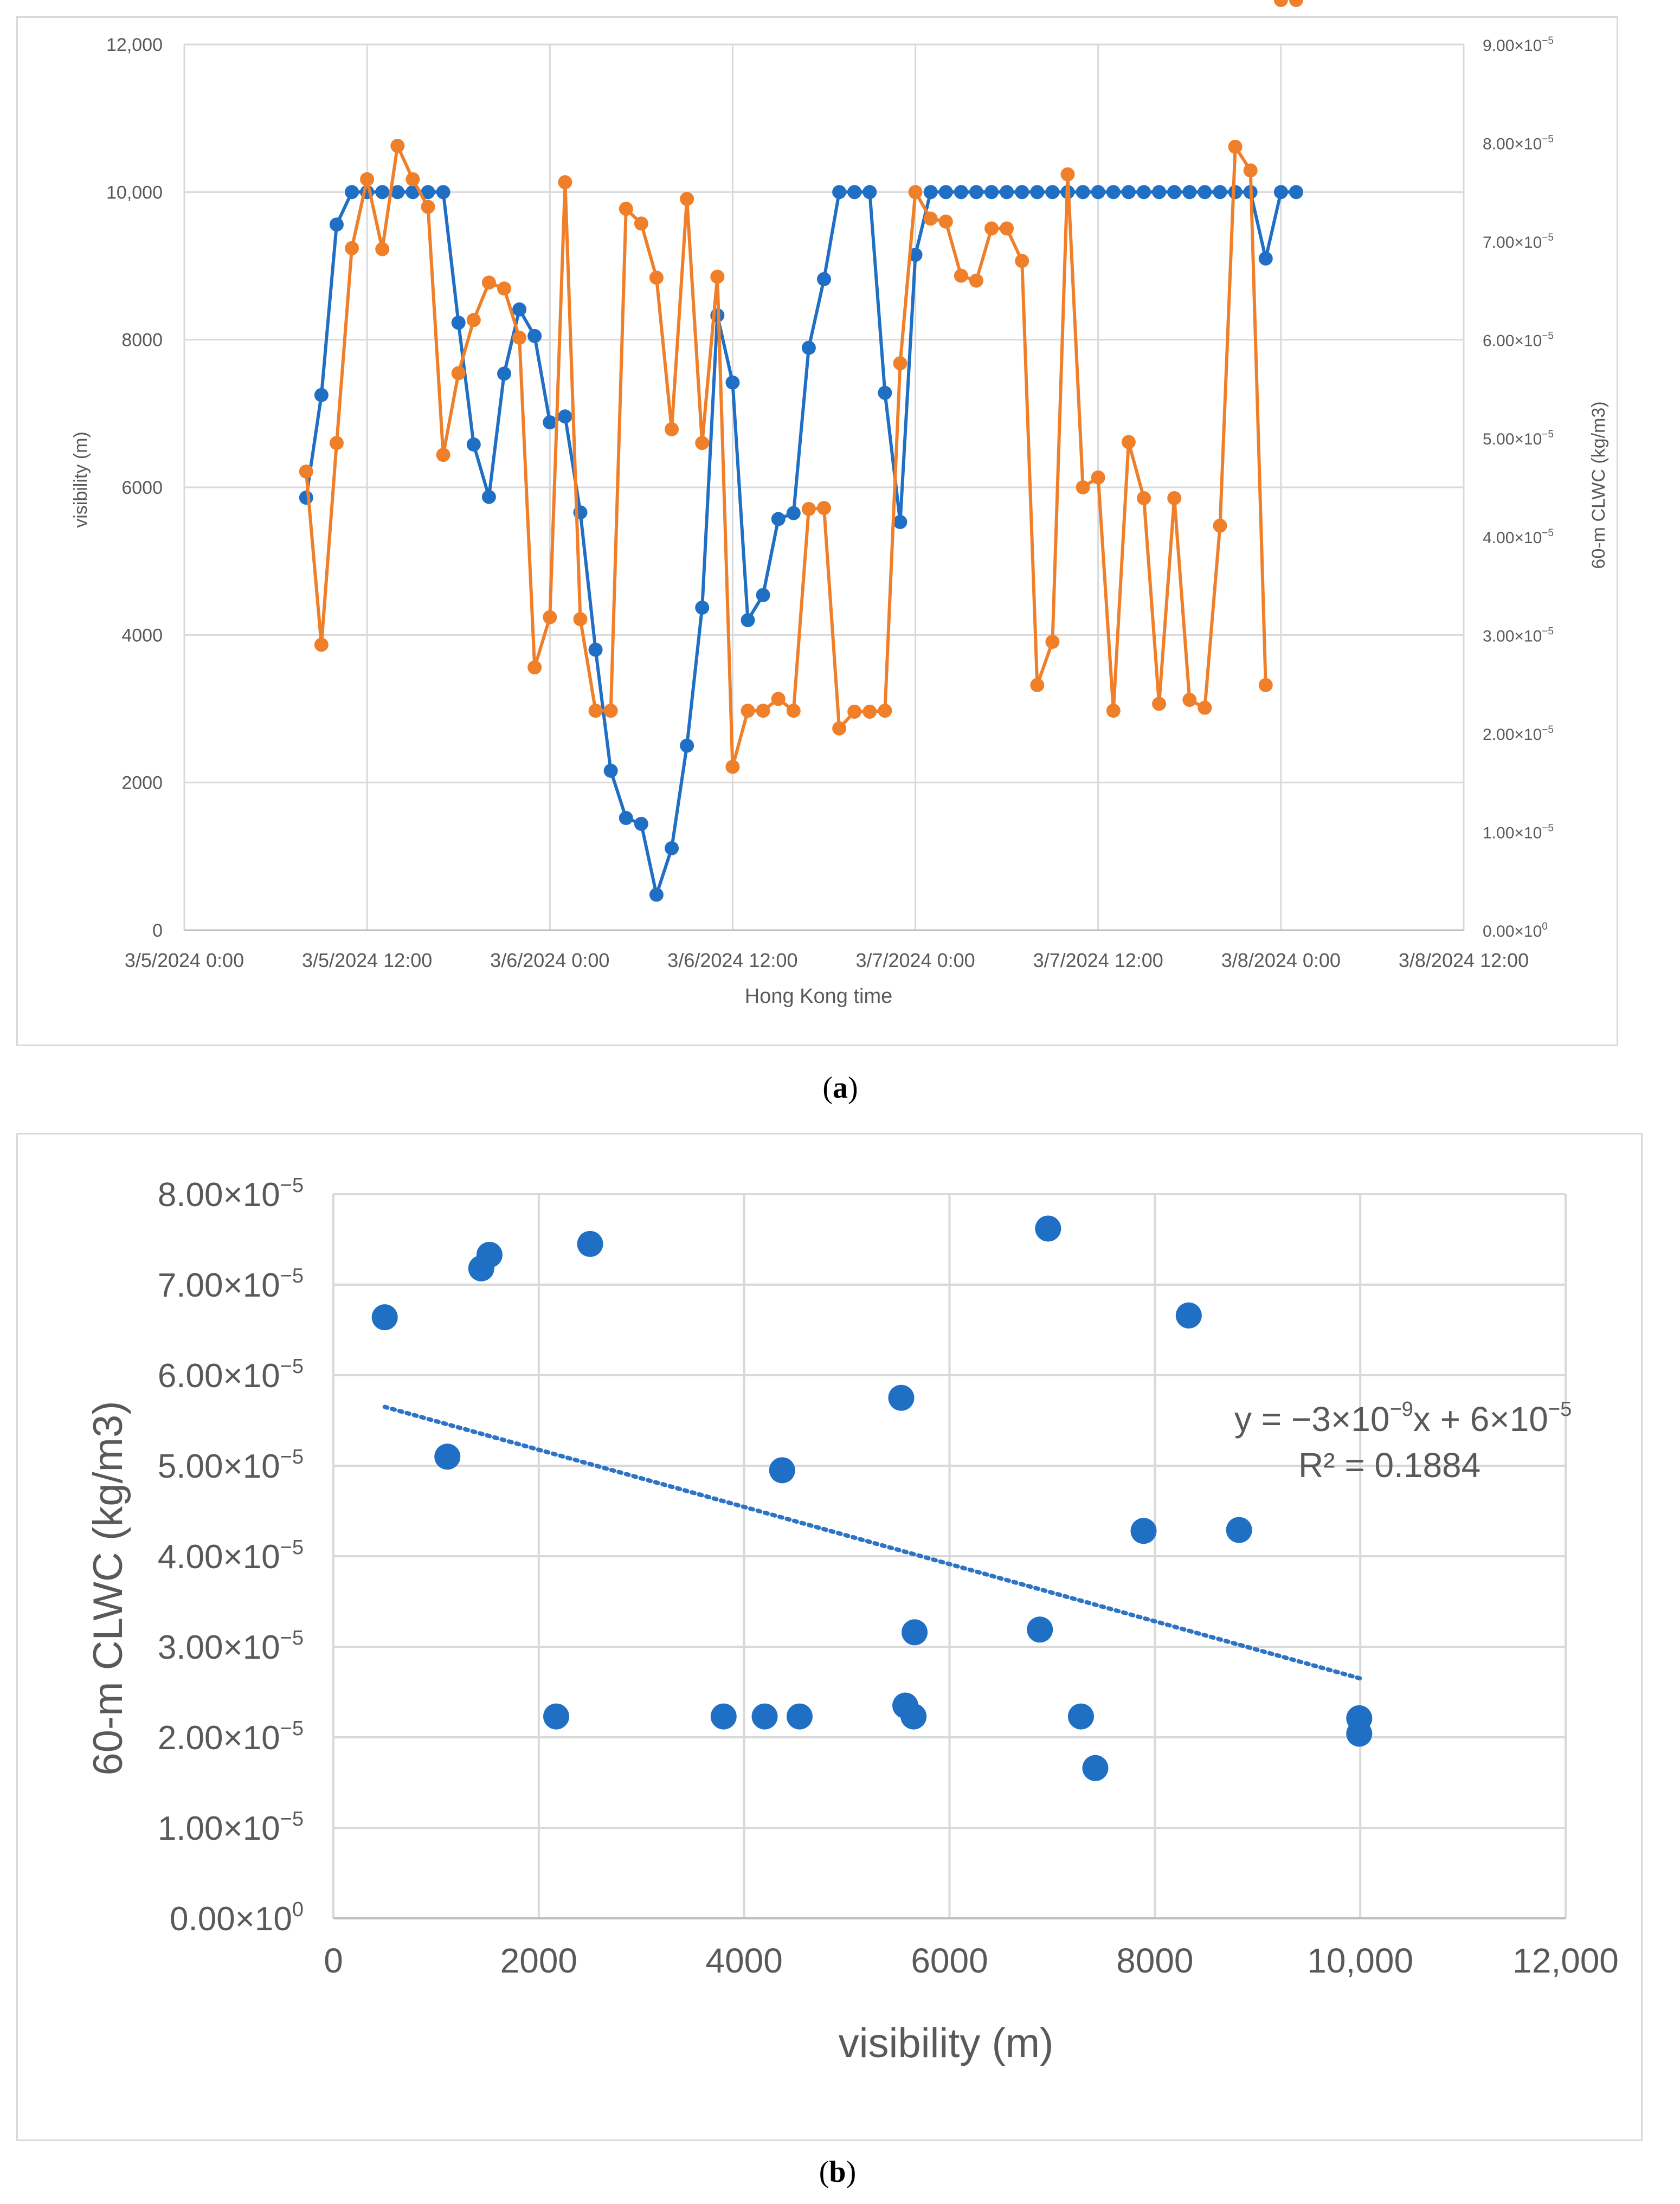 The image size is (1680, 2204). I want to click on panel-a-x-tick-label: 3/5/2024 12:00, so click(367, 960).